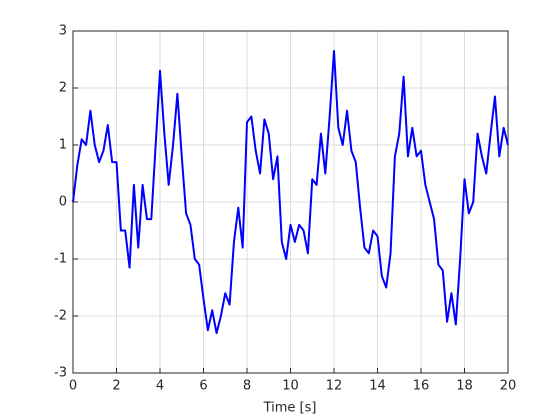 This screenshot has height=420, width=560. Describe the element at coordinates (334, 386) in the screenshot. I see `x-tick-label: 12` at that location.